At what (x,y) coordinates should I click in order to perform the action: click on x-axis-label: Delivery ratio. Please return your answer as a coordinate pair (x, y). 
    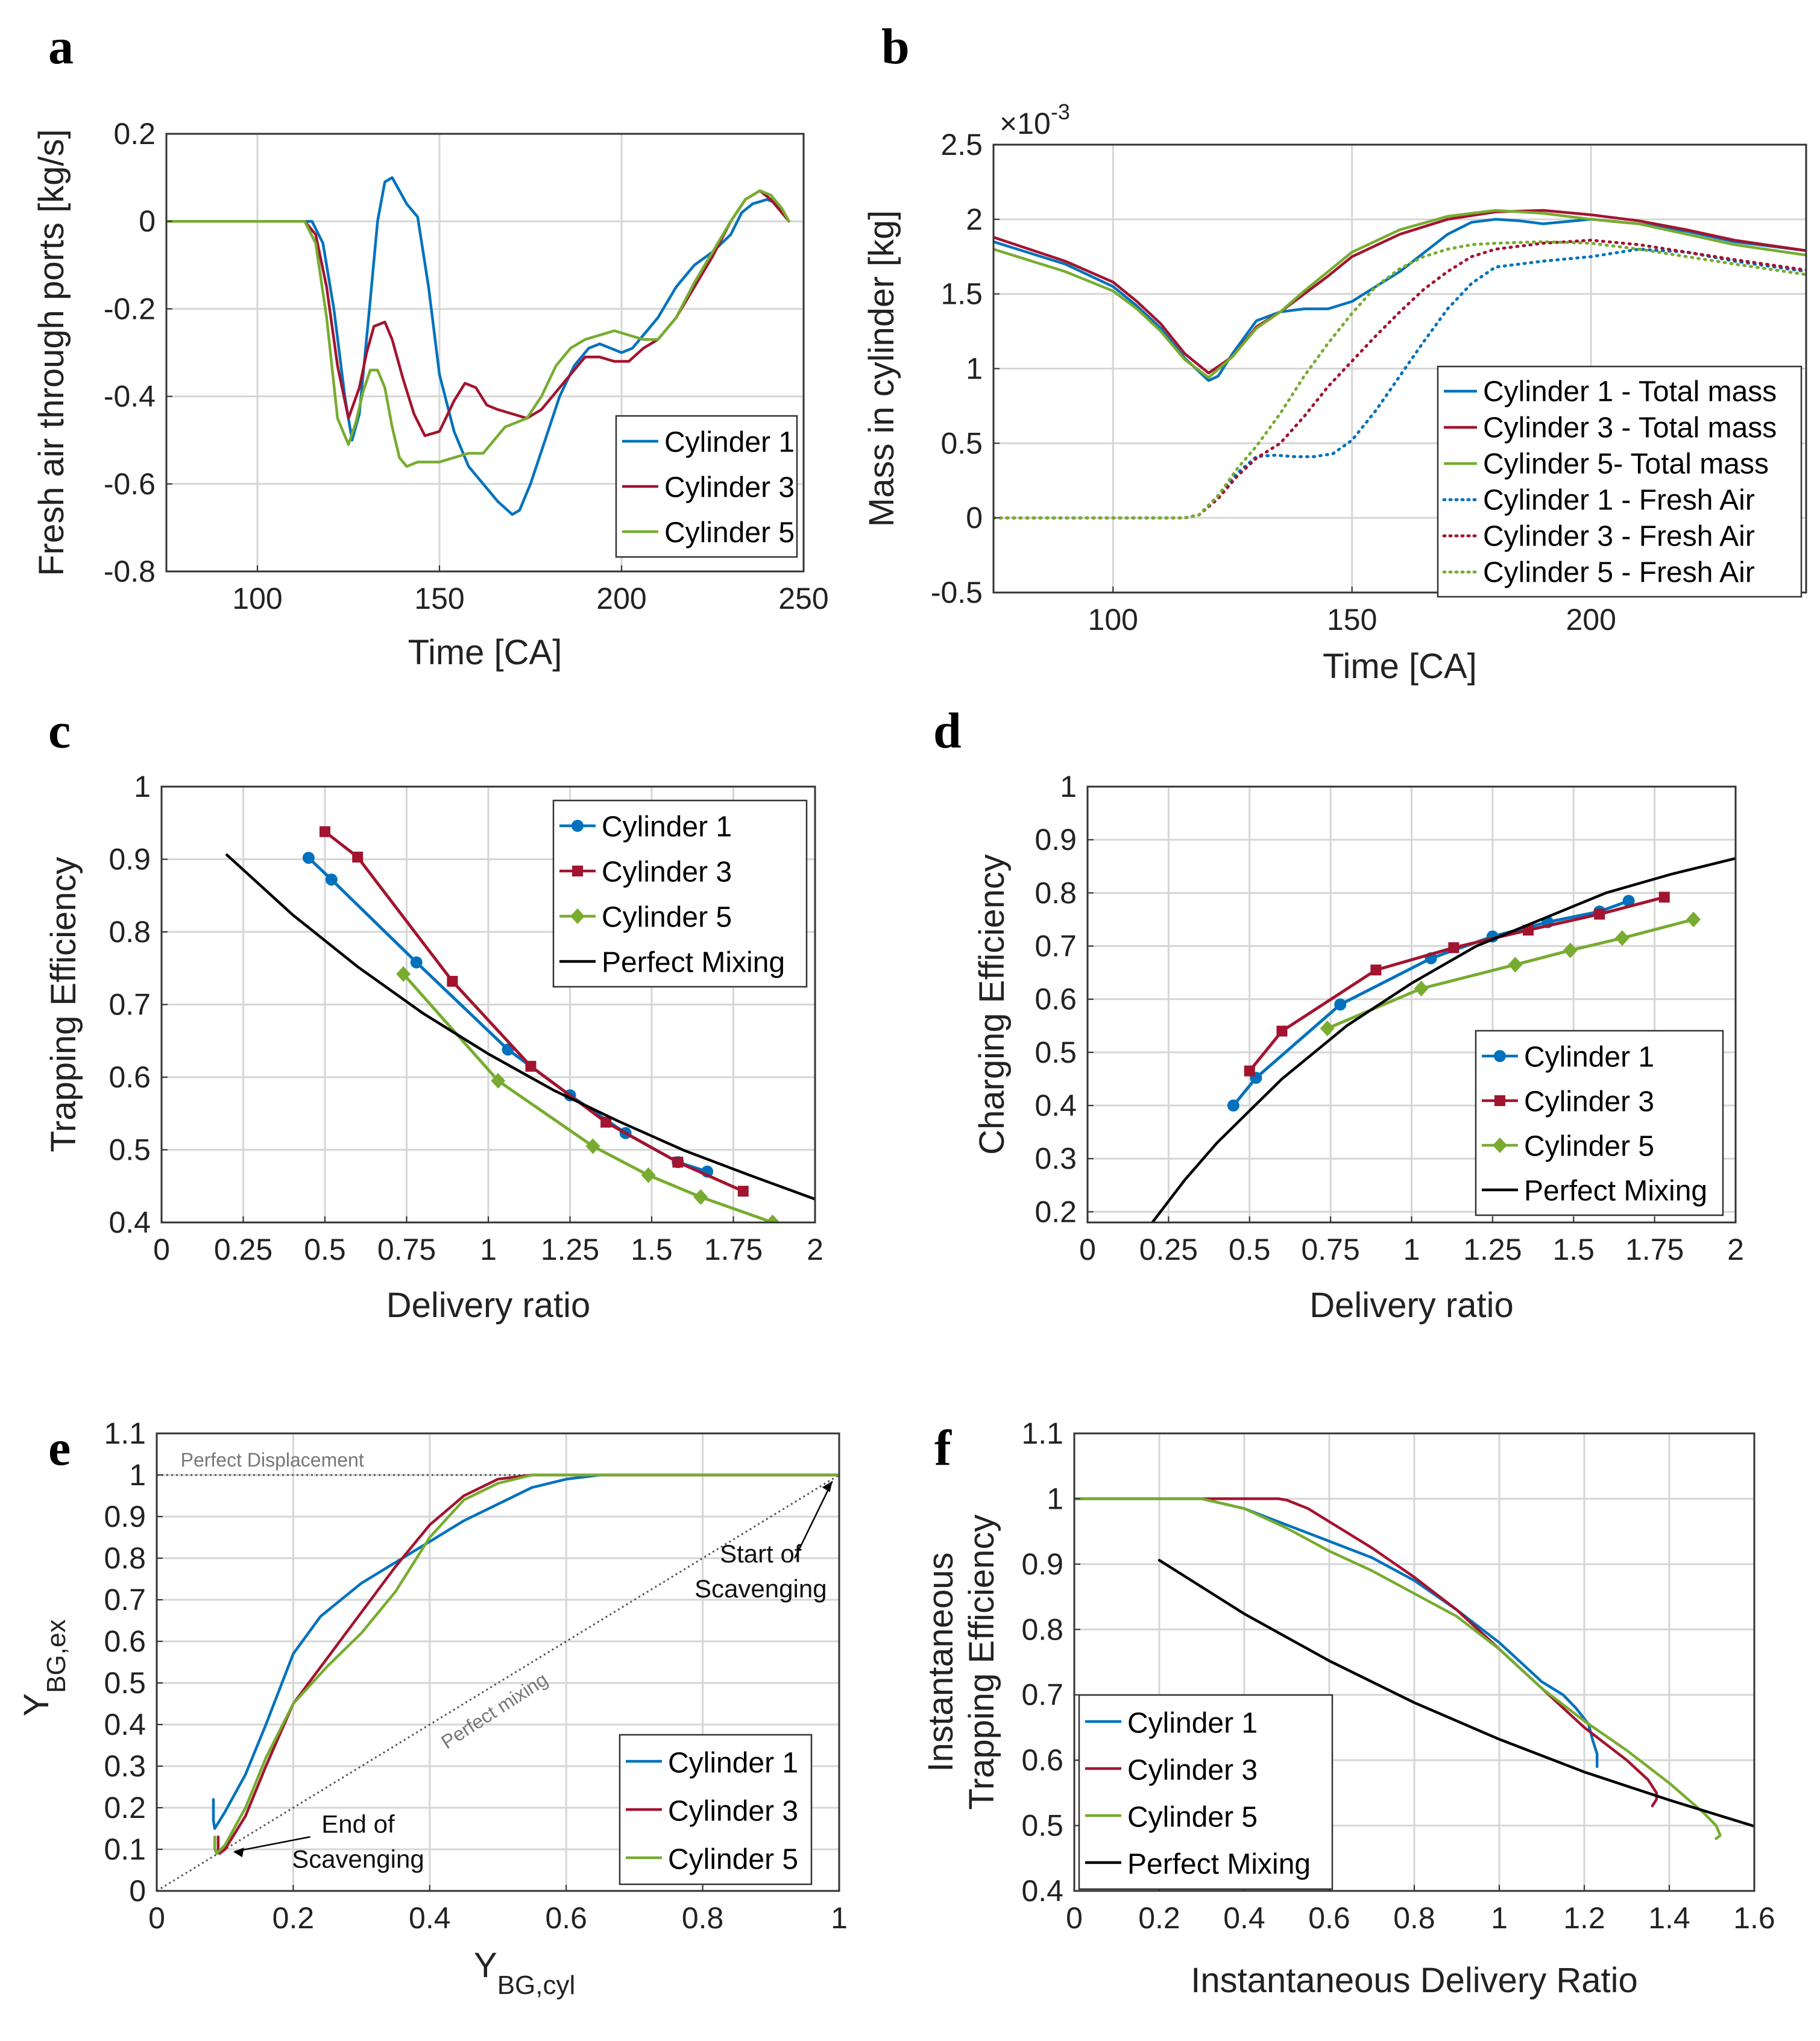
    Looking at the image, I should click on (488, 1305).